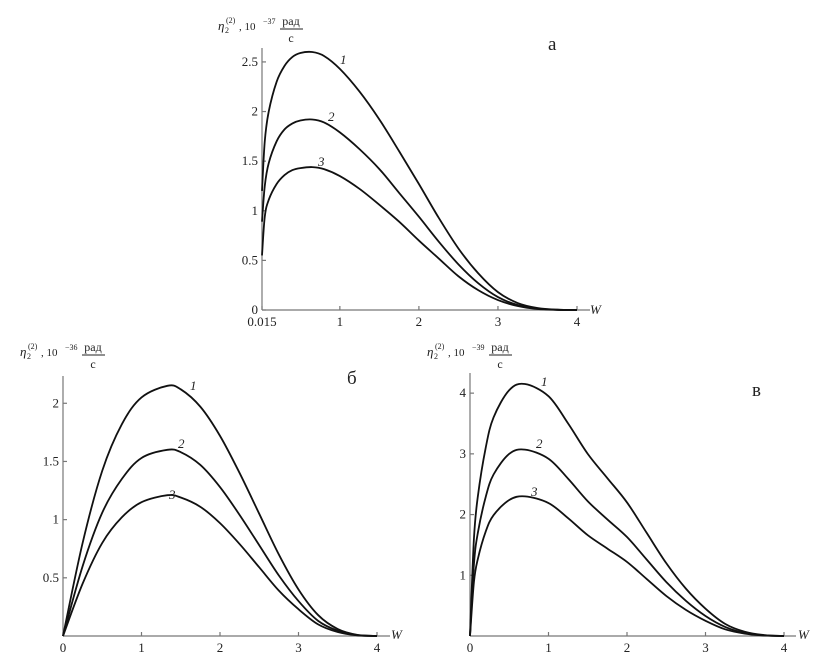  What do you see at coordinates (255, 309) in the screenshot?
I see `y-tick-label: 0` at bounding box center [255, 309].